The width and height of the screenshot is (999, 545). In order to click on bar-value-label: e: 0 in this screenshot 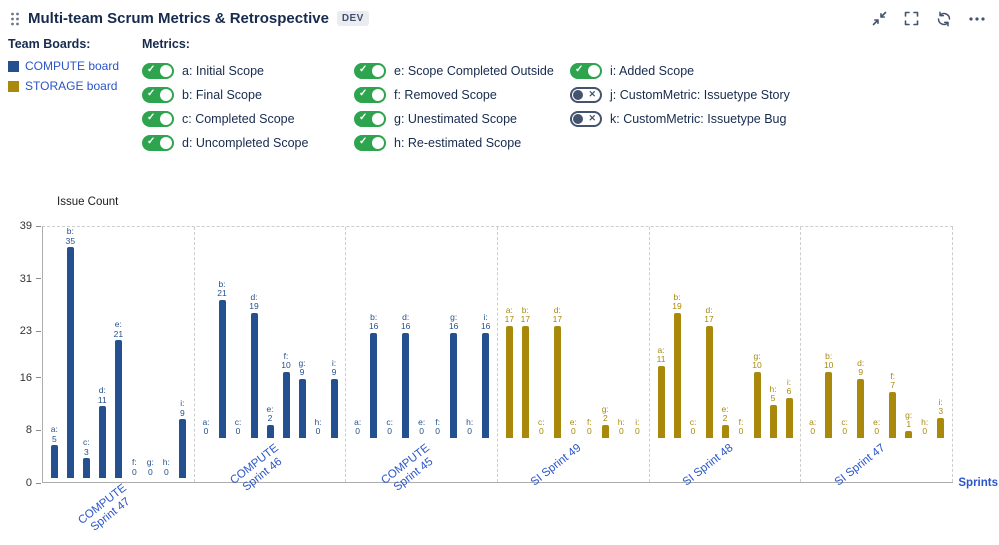, I will do `click(573, 426)`.